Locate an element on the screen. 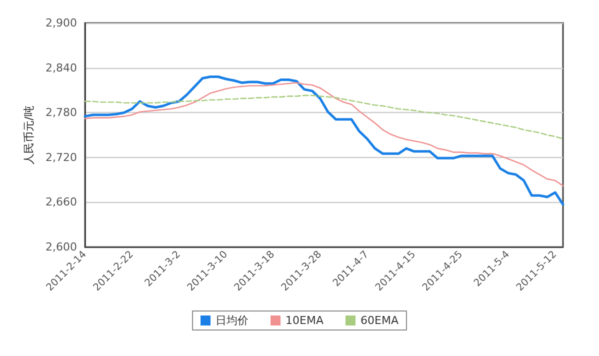  legend-label: 10EMA is located at coordinates (305, 320).